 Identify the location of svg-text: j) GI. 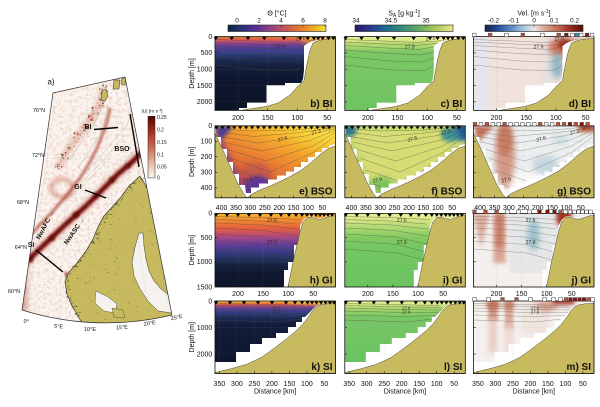
(581, 281).